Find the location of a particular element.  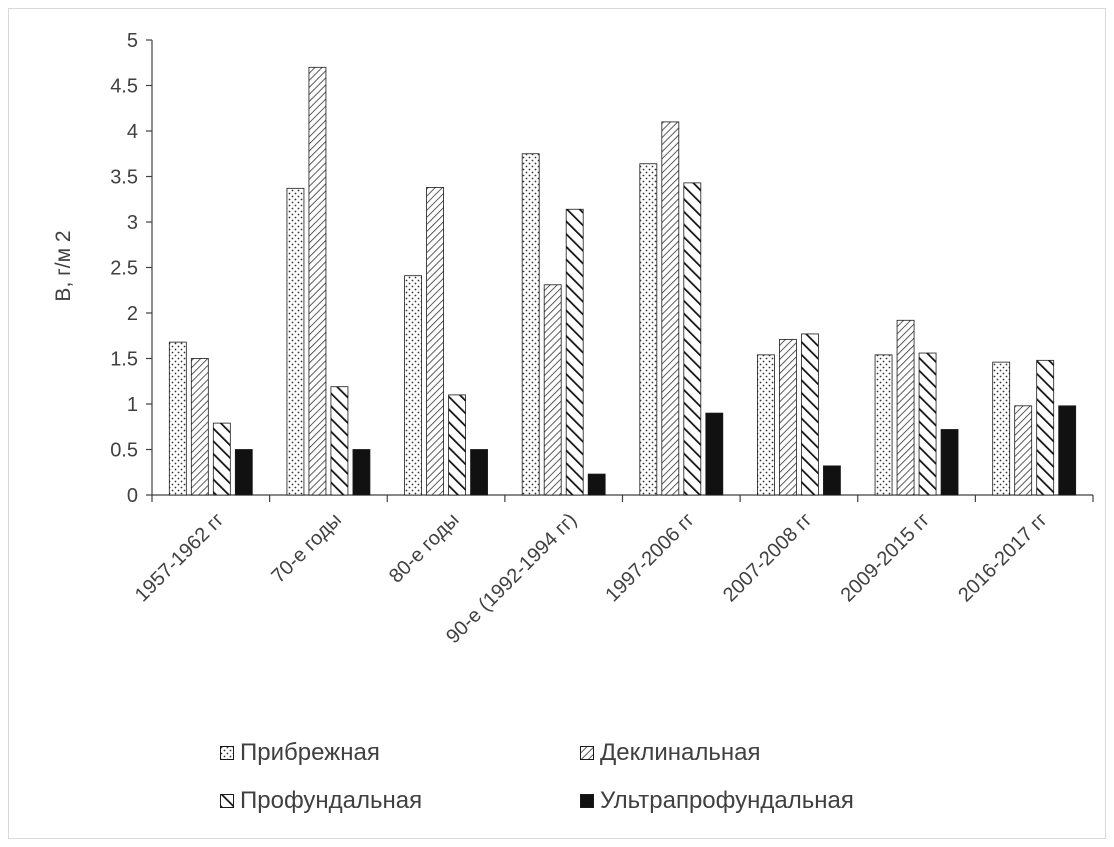

y-tick-label: 3.5 is located at coordinates (124, 178).